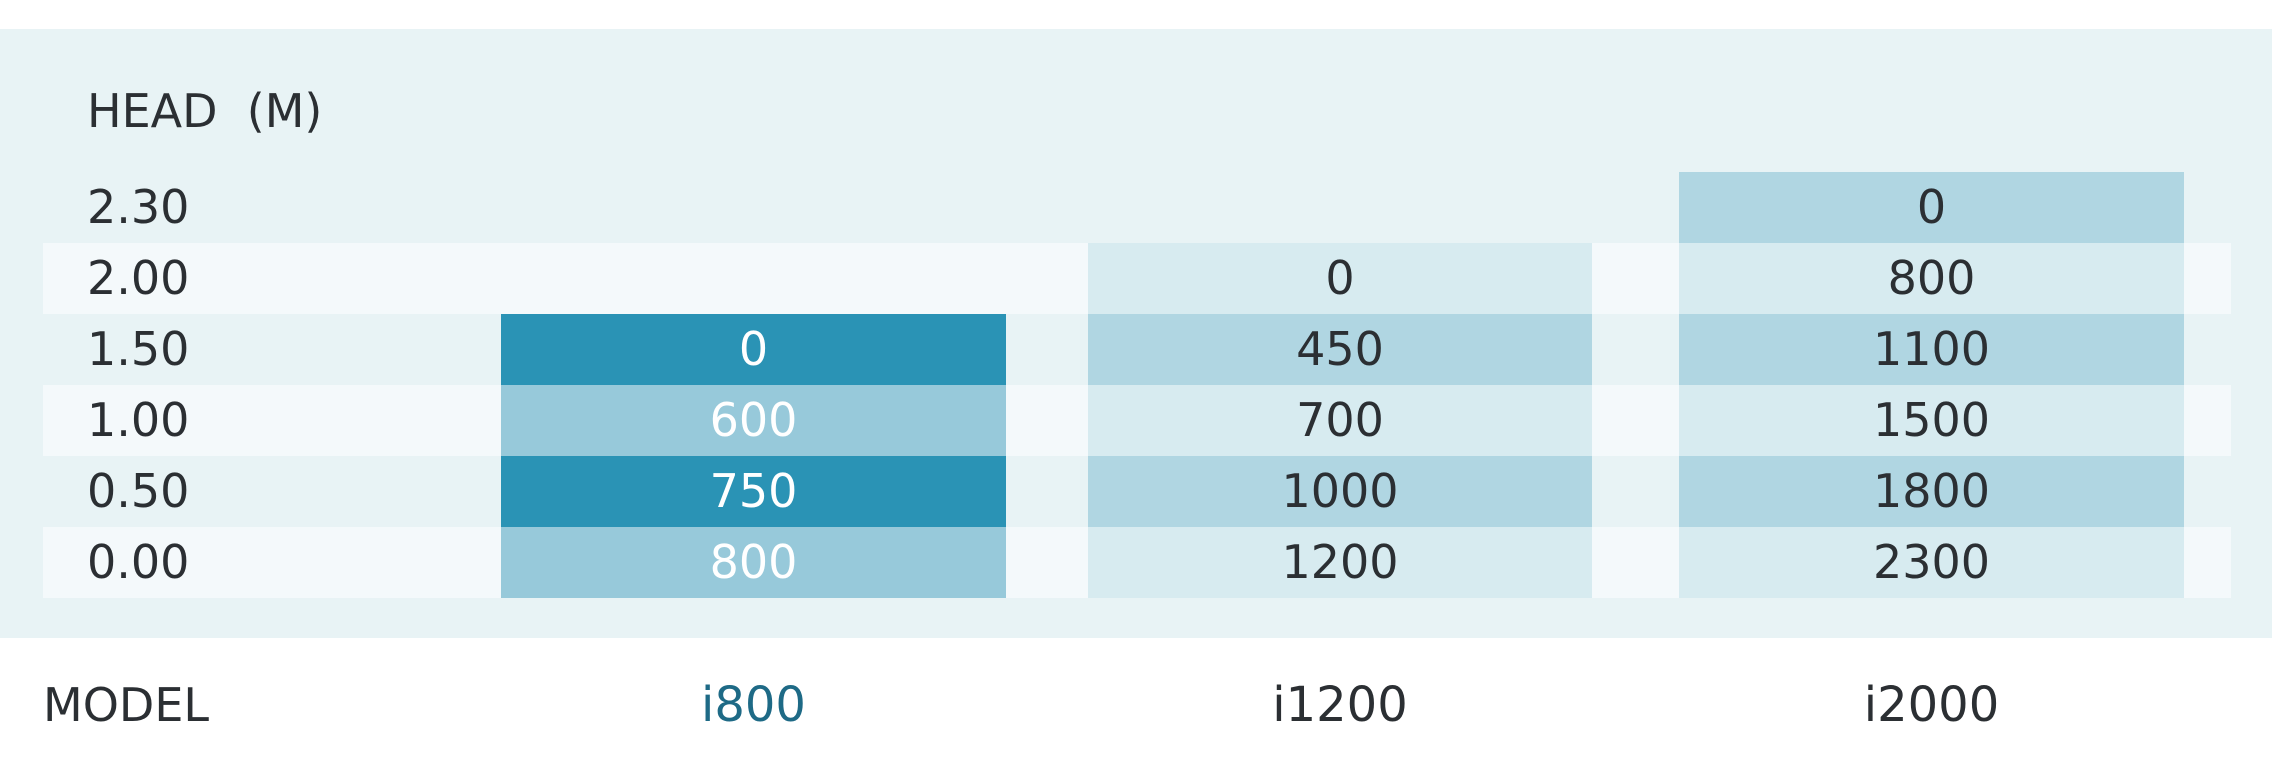 This screenshot has width=2272, height=765. What do you see at coordinates (753, 491) in the screenshot?
I see `flow-cell: 750` at bounding box center [753, 491].